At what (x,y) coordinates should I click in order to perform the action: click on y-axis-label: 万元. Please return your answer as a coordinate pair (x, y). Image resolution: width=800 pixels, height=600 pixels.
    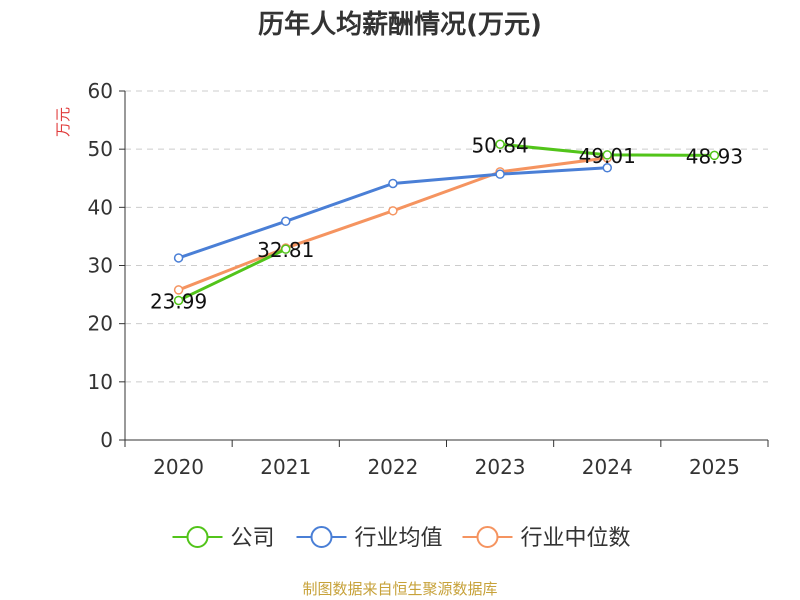
    Looking at the image, I should click on (63, 122).